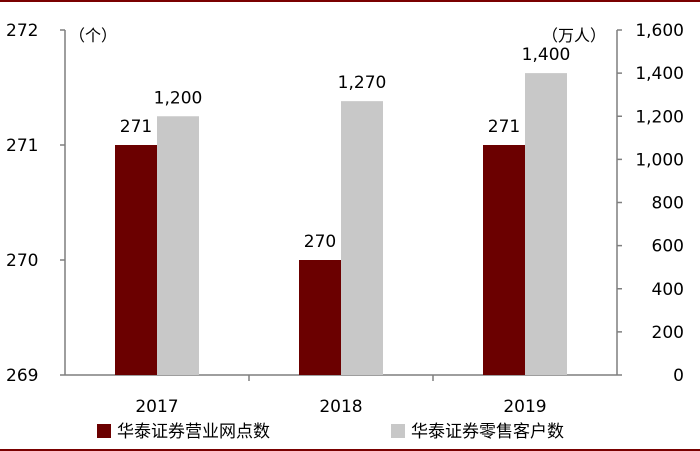 This screenshot has width=700, height=451. What do you see at coordinates (668, 333) in the screenshot?
I see `right-tick-label: 200` at bounding box center [668, 333].